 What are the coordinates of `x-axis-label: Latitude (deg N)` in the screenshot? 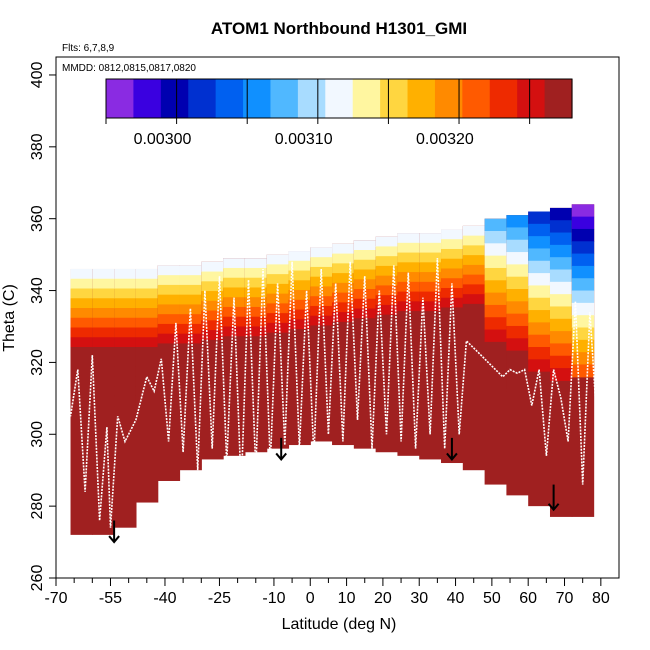 It's located at (339, 624).